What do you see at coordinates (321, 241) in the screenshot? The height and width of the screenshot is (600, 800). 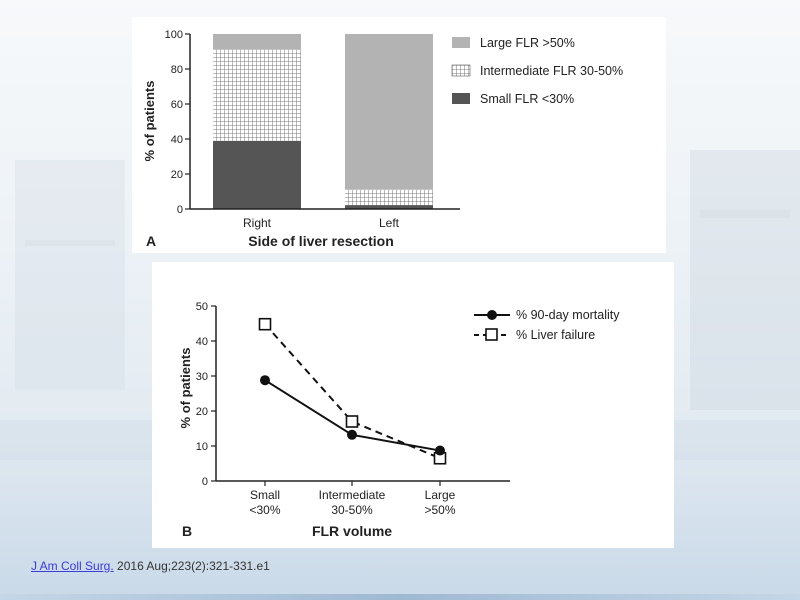 I see `chart-a-xlabel: Side of liver resection` at bounding box center [321, 241].